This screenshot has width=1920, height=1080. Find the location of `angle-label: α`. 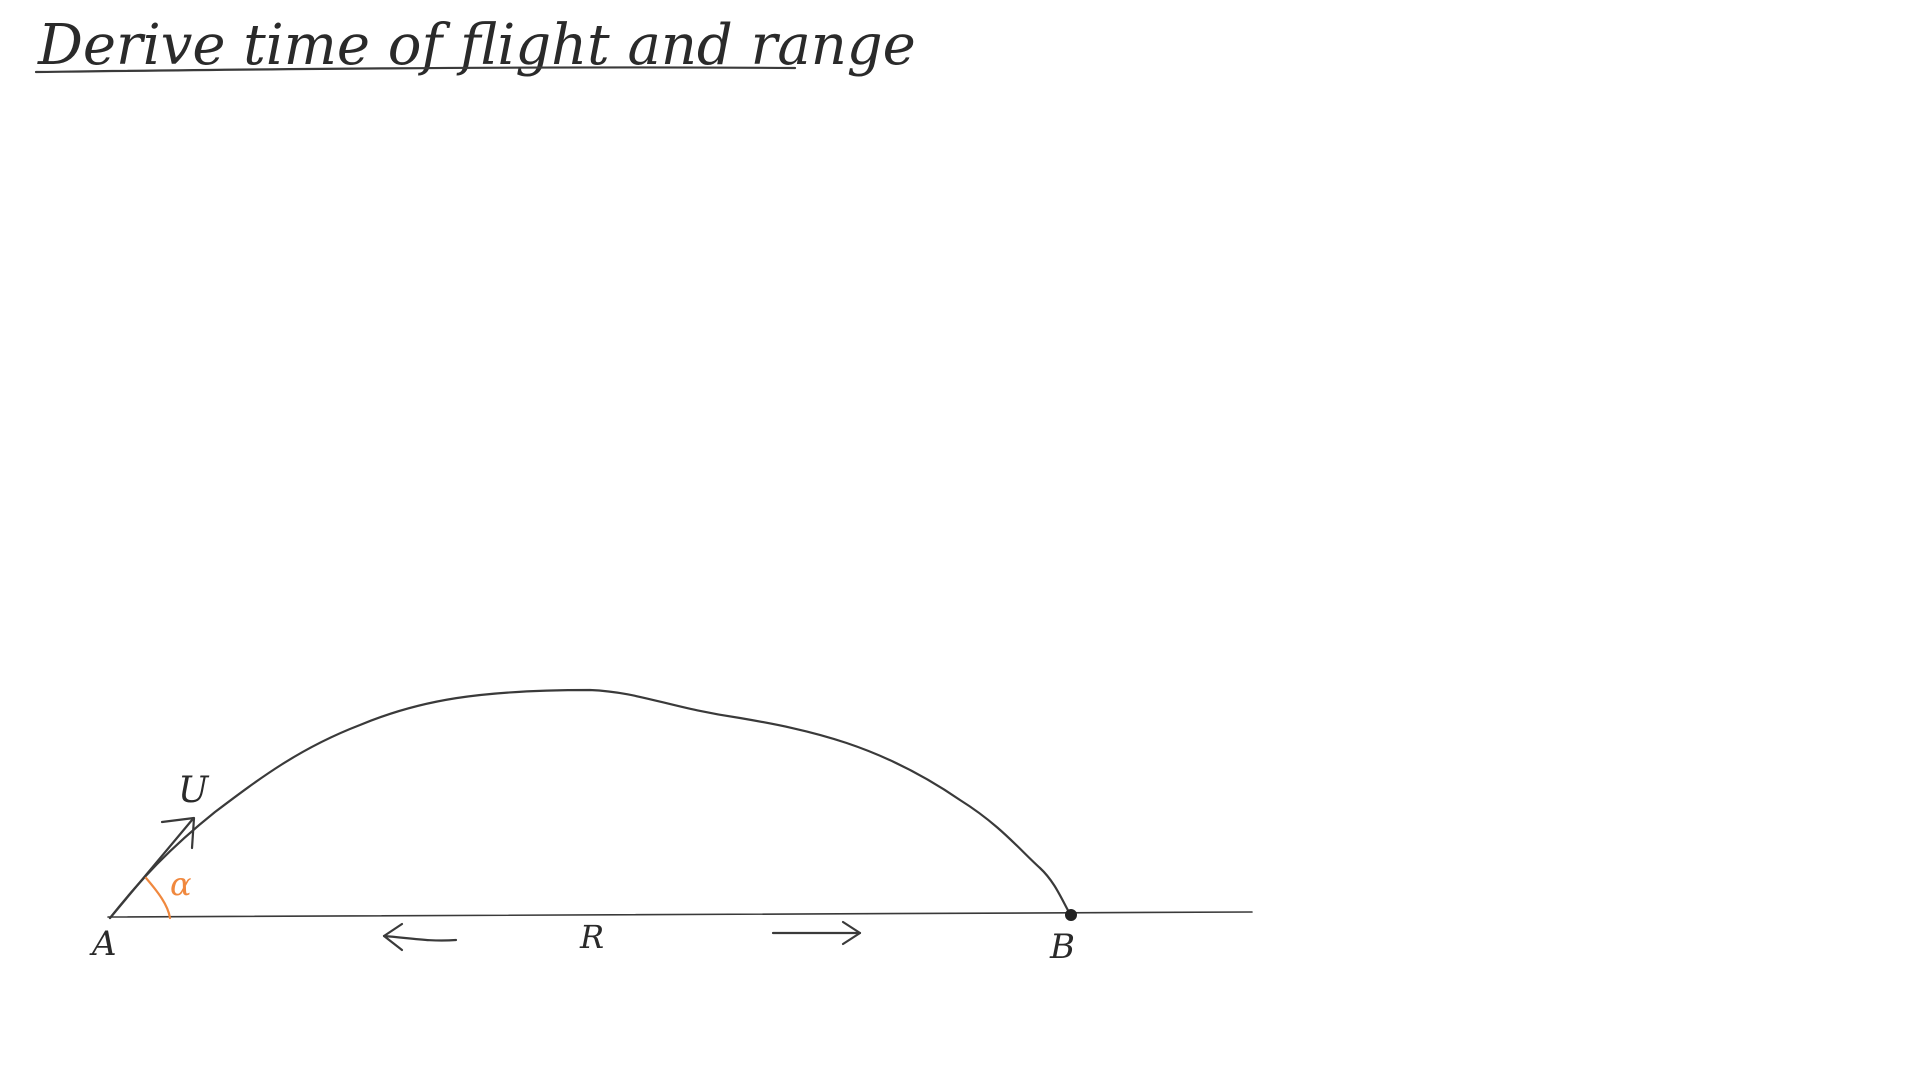

angle-label: α is located at coordinates (181, 884).